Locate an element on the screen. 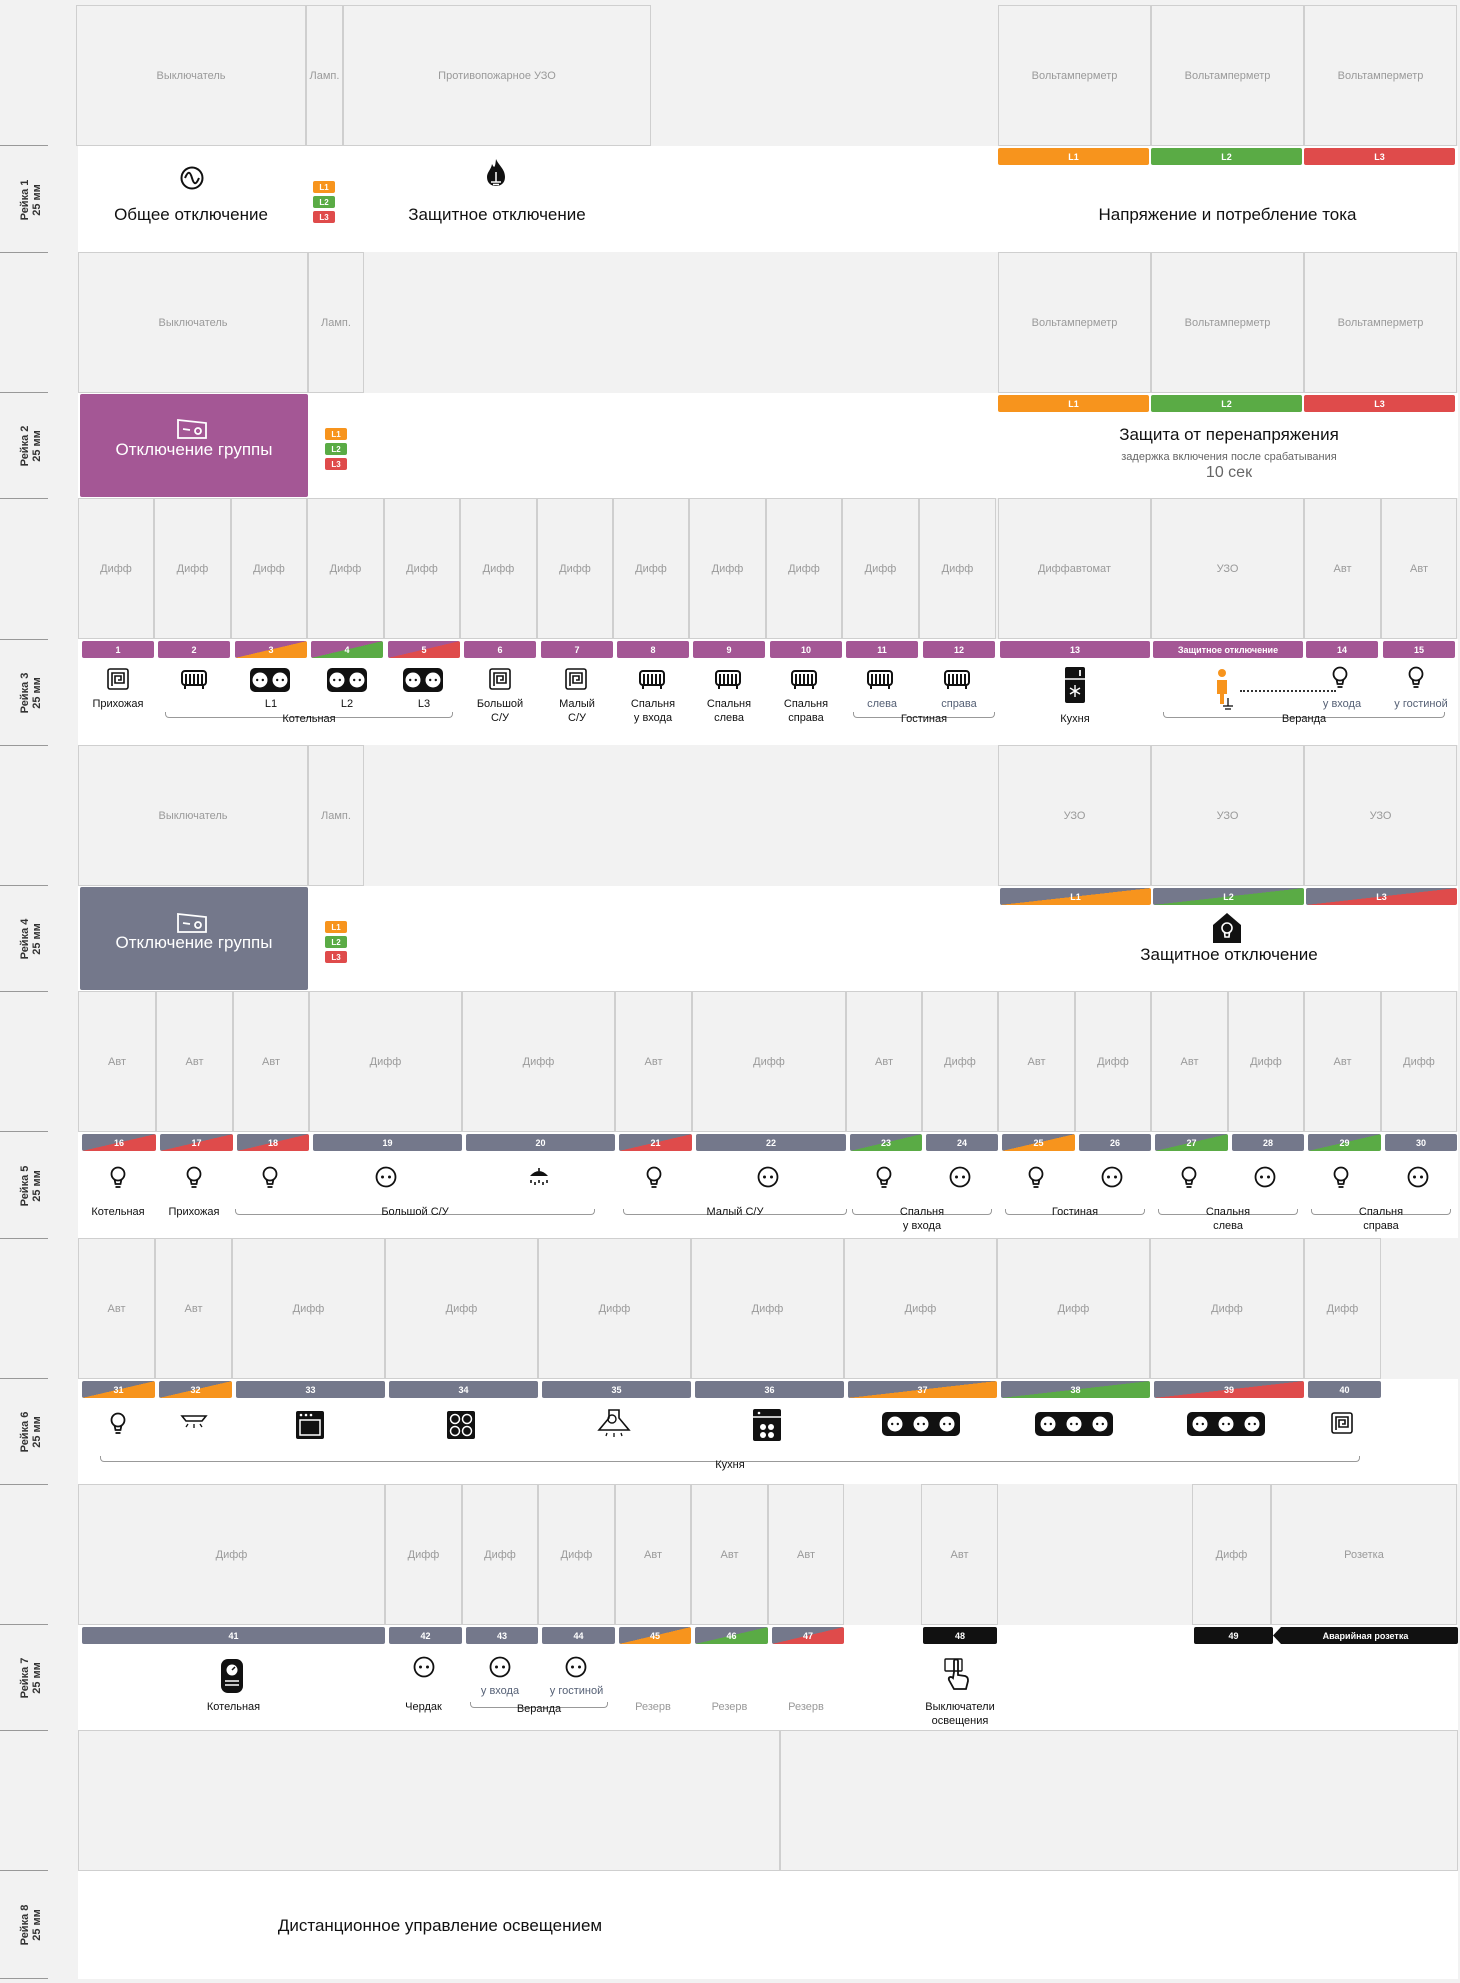 The image size is (1460, 1983). circuit-badge: 20 is located at coordinates (540, 1142).